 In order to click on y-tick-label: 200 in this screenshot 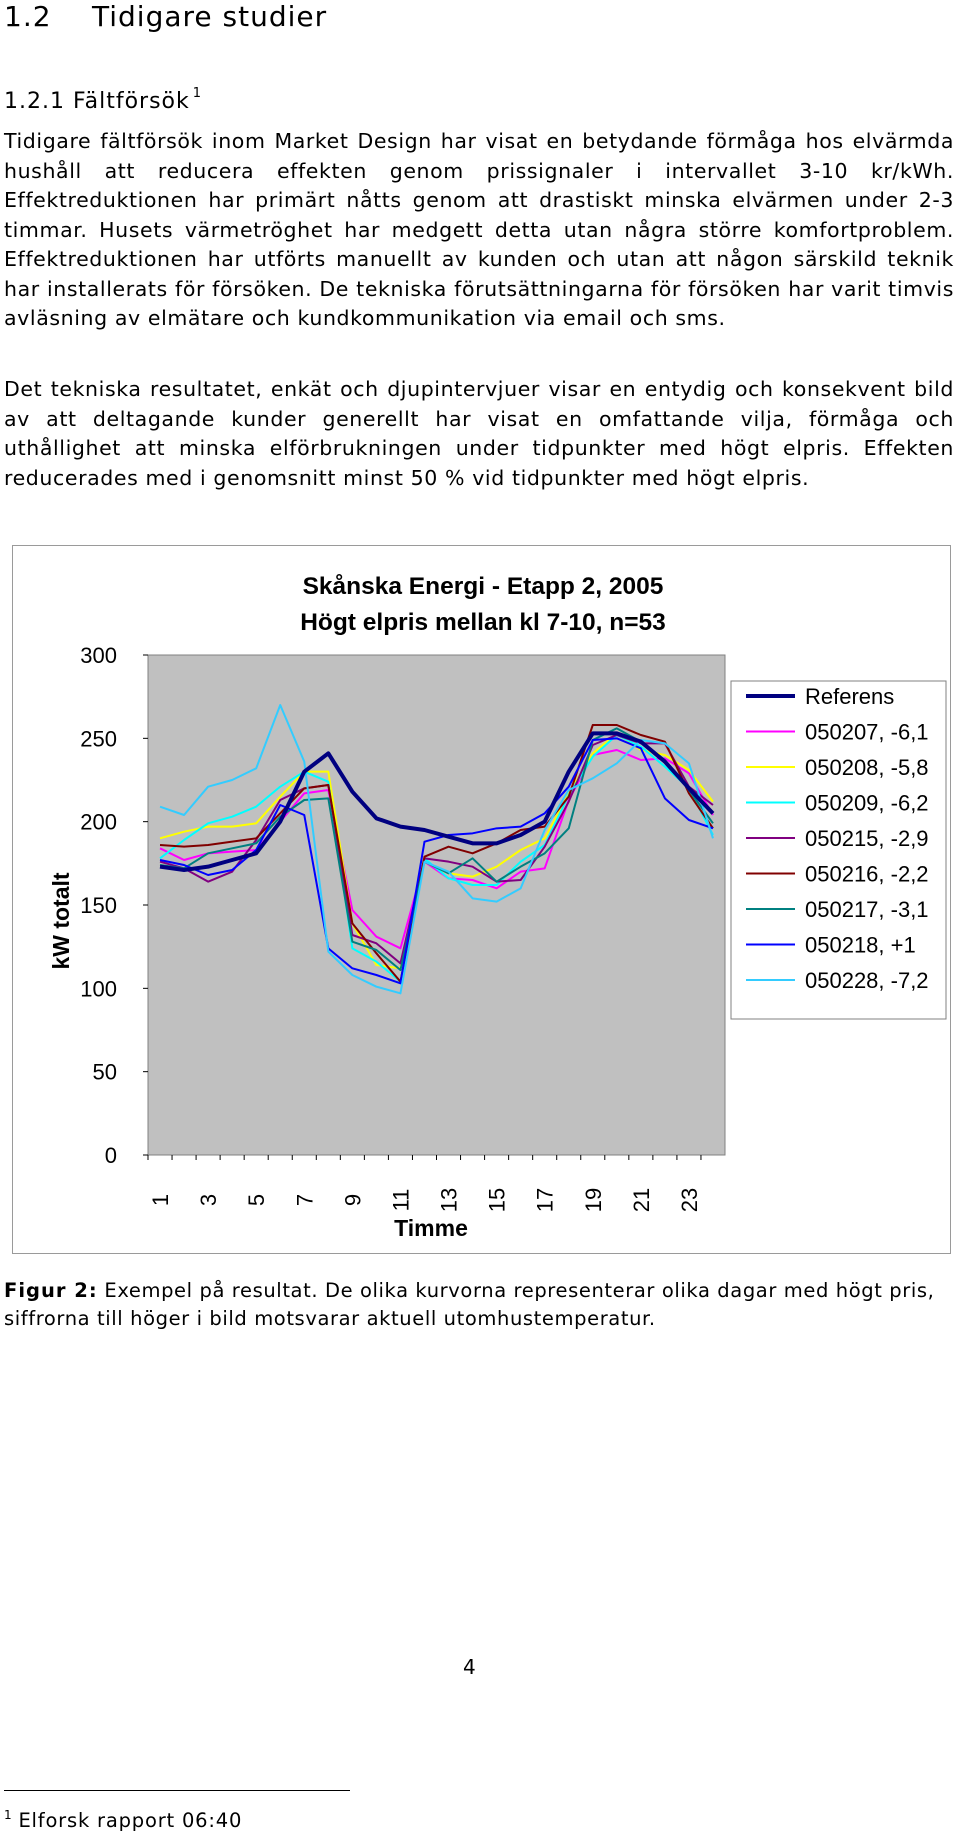, I will do `click(98, 822)`.